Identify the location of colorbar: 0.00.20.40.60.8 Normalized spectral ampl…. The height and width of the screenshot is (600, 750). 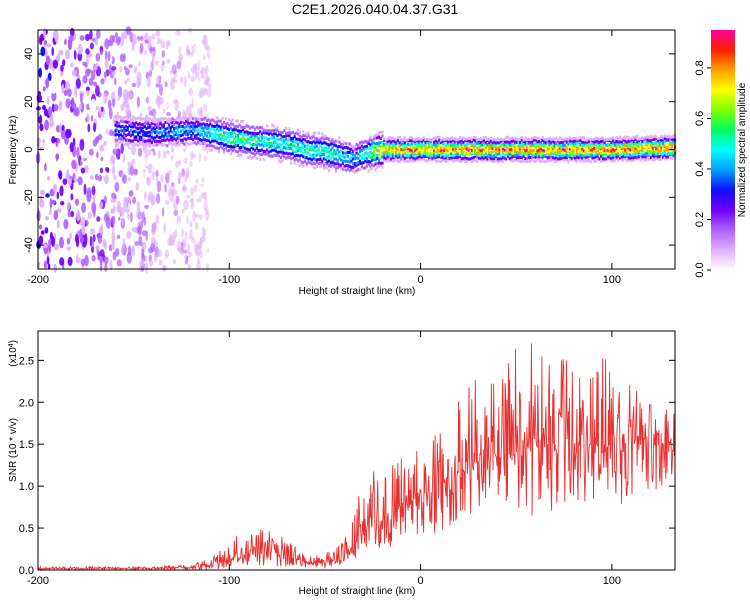
(721, 154).